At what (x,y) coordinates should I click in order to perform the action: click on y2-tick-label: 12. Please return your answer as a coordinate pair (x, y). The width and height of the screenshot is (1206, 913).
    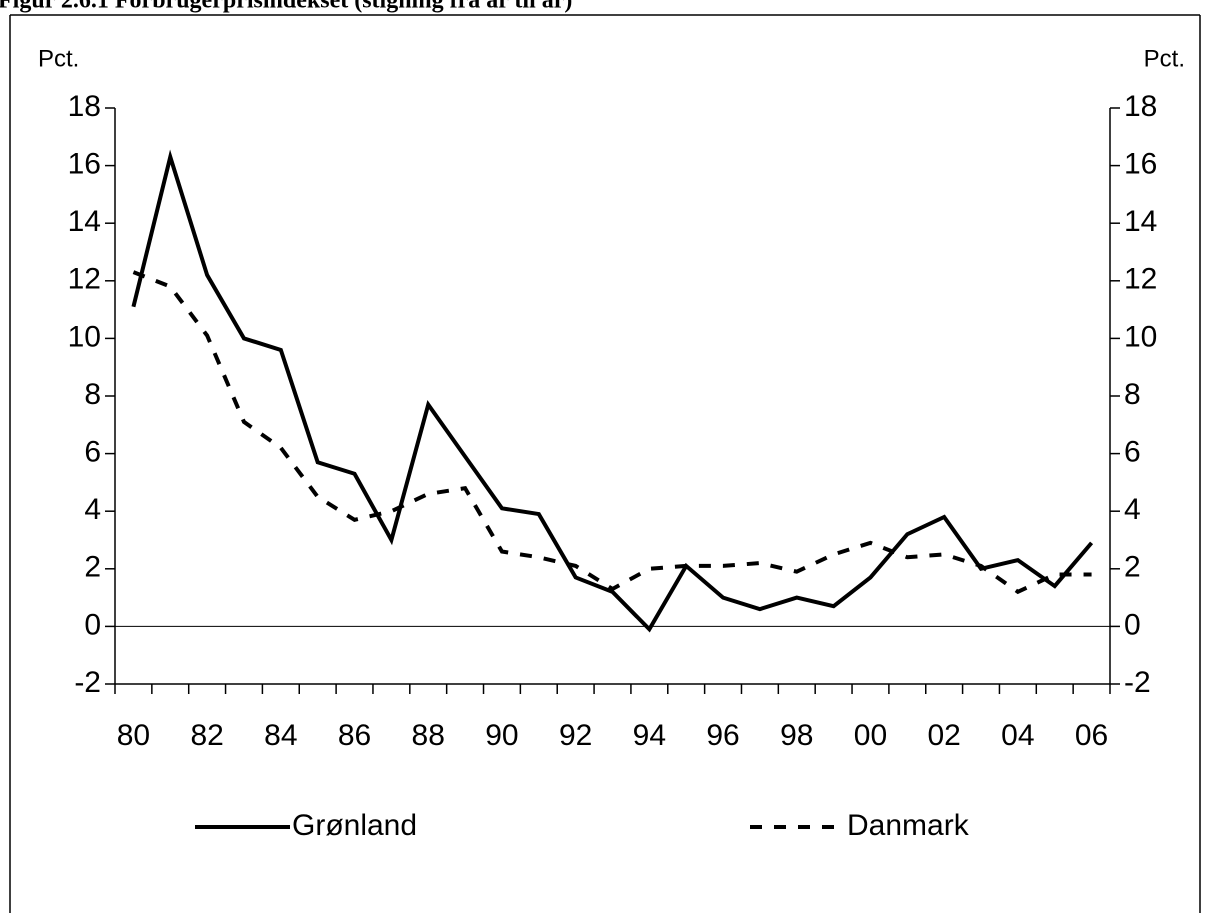
    Looking at the image, I should click on (1140, 279).